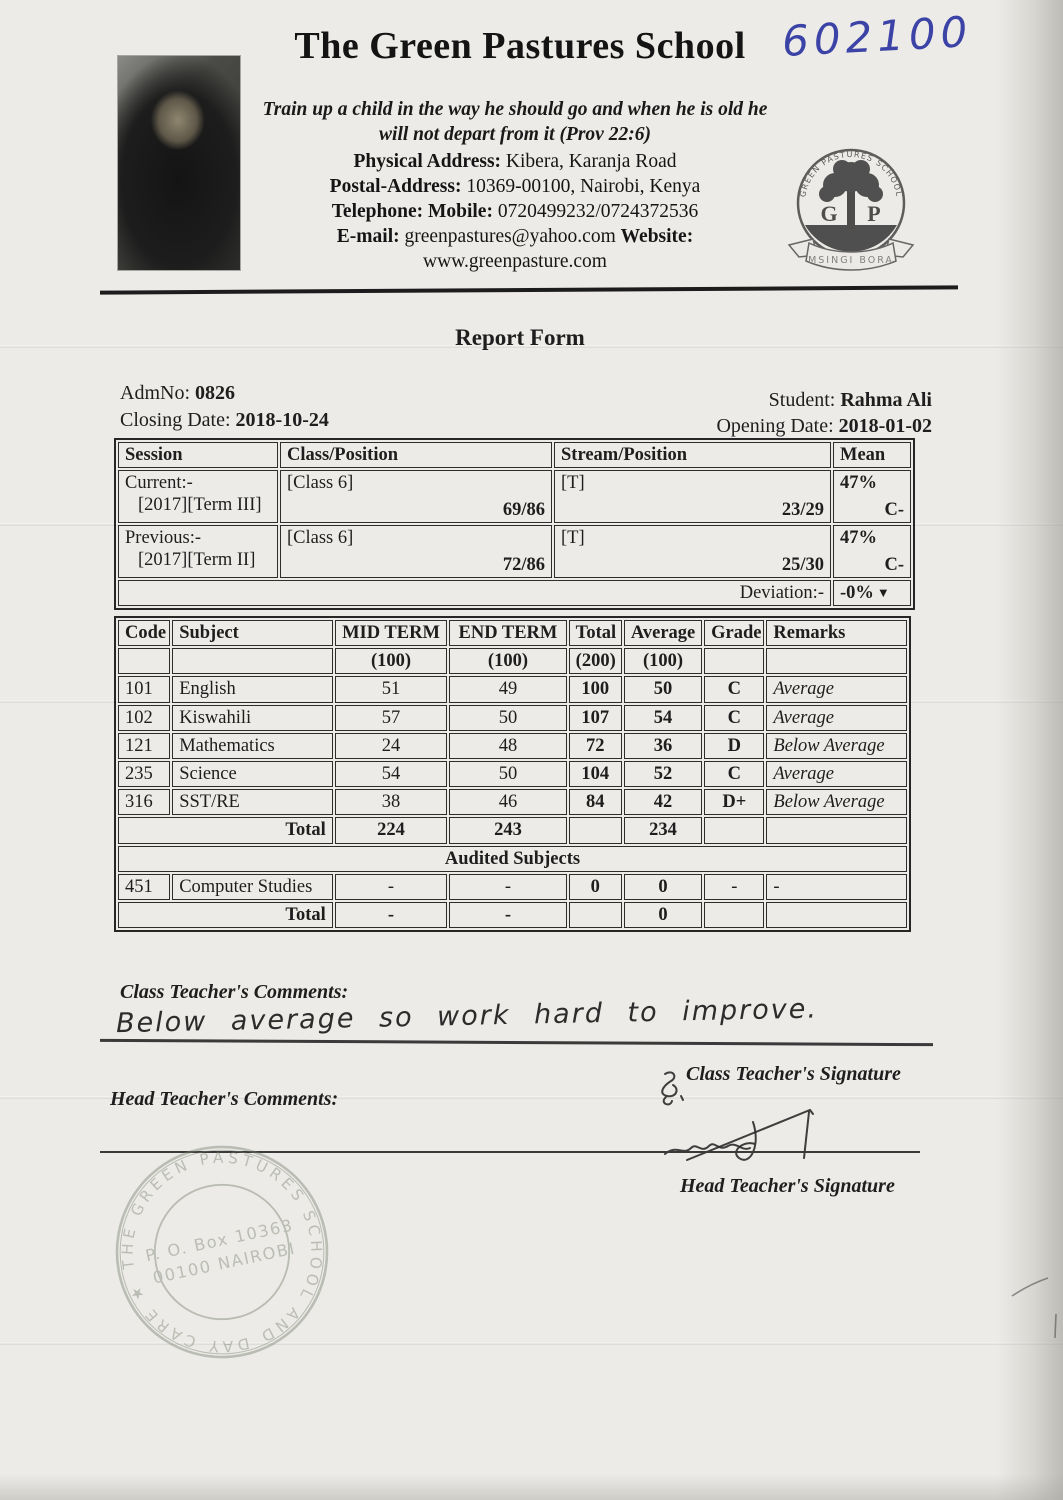 The image size is (1063, 1500). I want to click on current-session-cell: Current:- [2017][Term III], so click(198, 497).